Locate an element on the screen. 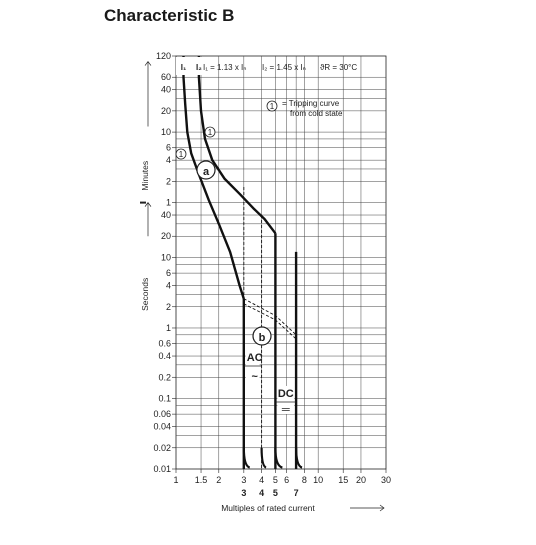 This screenshot has width=536, height=545. dc-symbol: ═ is located at coordinates (285, 410).